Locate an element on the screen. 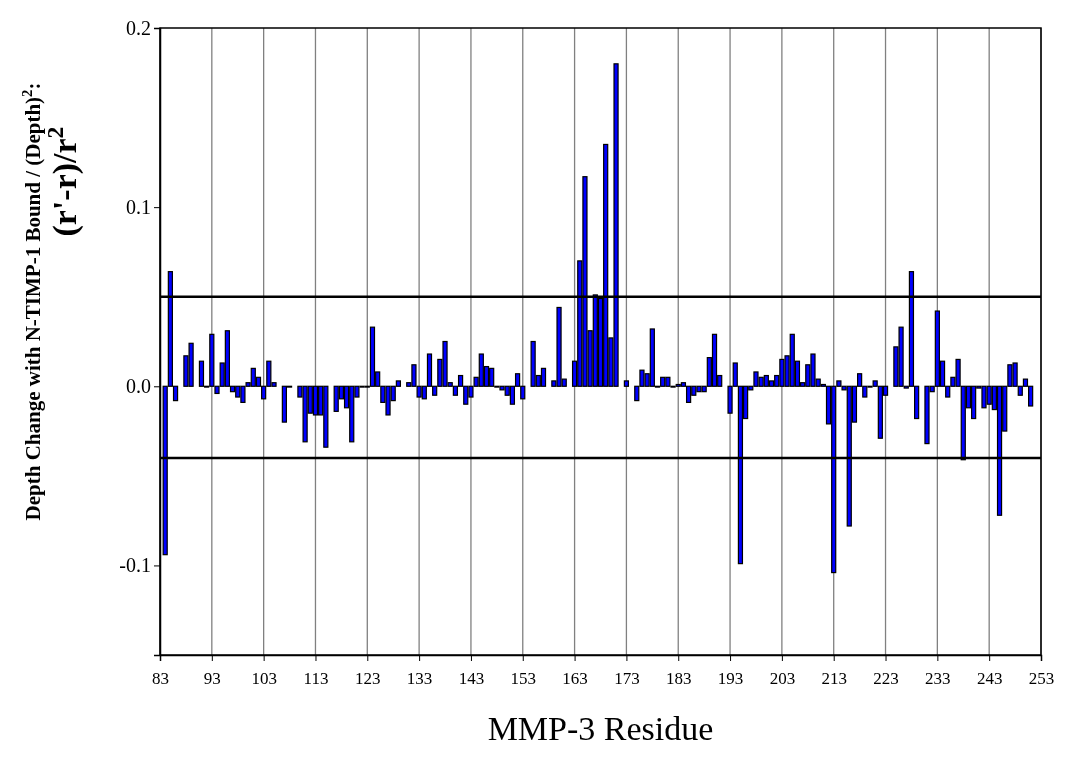 The height and width of the screenshot is (757, 1081). x-tick-label: 173 is located at coordinates (627, 679).